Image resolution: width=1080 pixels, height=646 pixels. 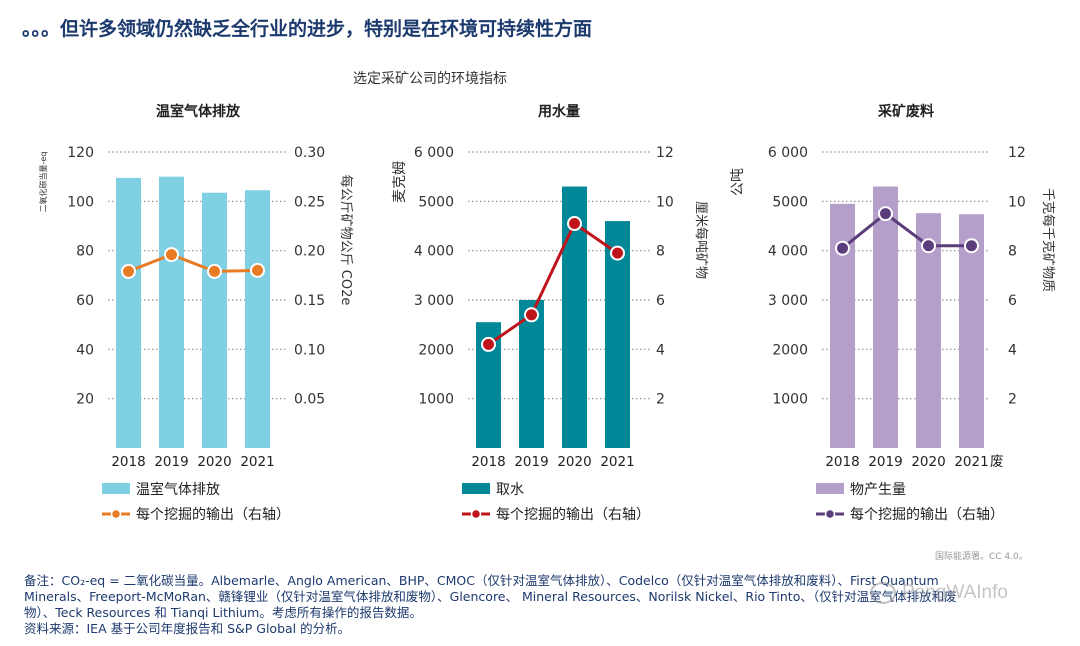 What do you see at coordinates (198, 111) in the screenshot?
I see `panel-title: 温室气体排放` at bounding box center [198, 111].